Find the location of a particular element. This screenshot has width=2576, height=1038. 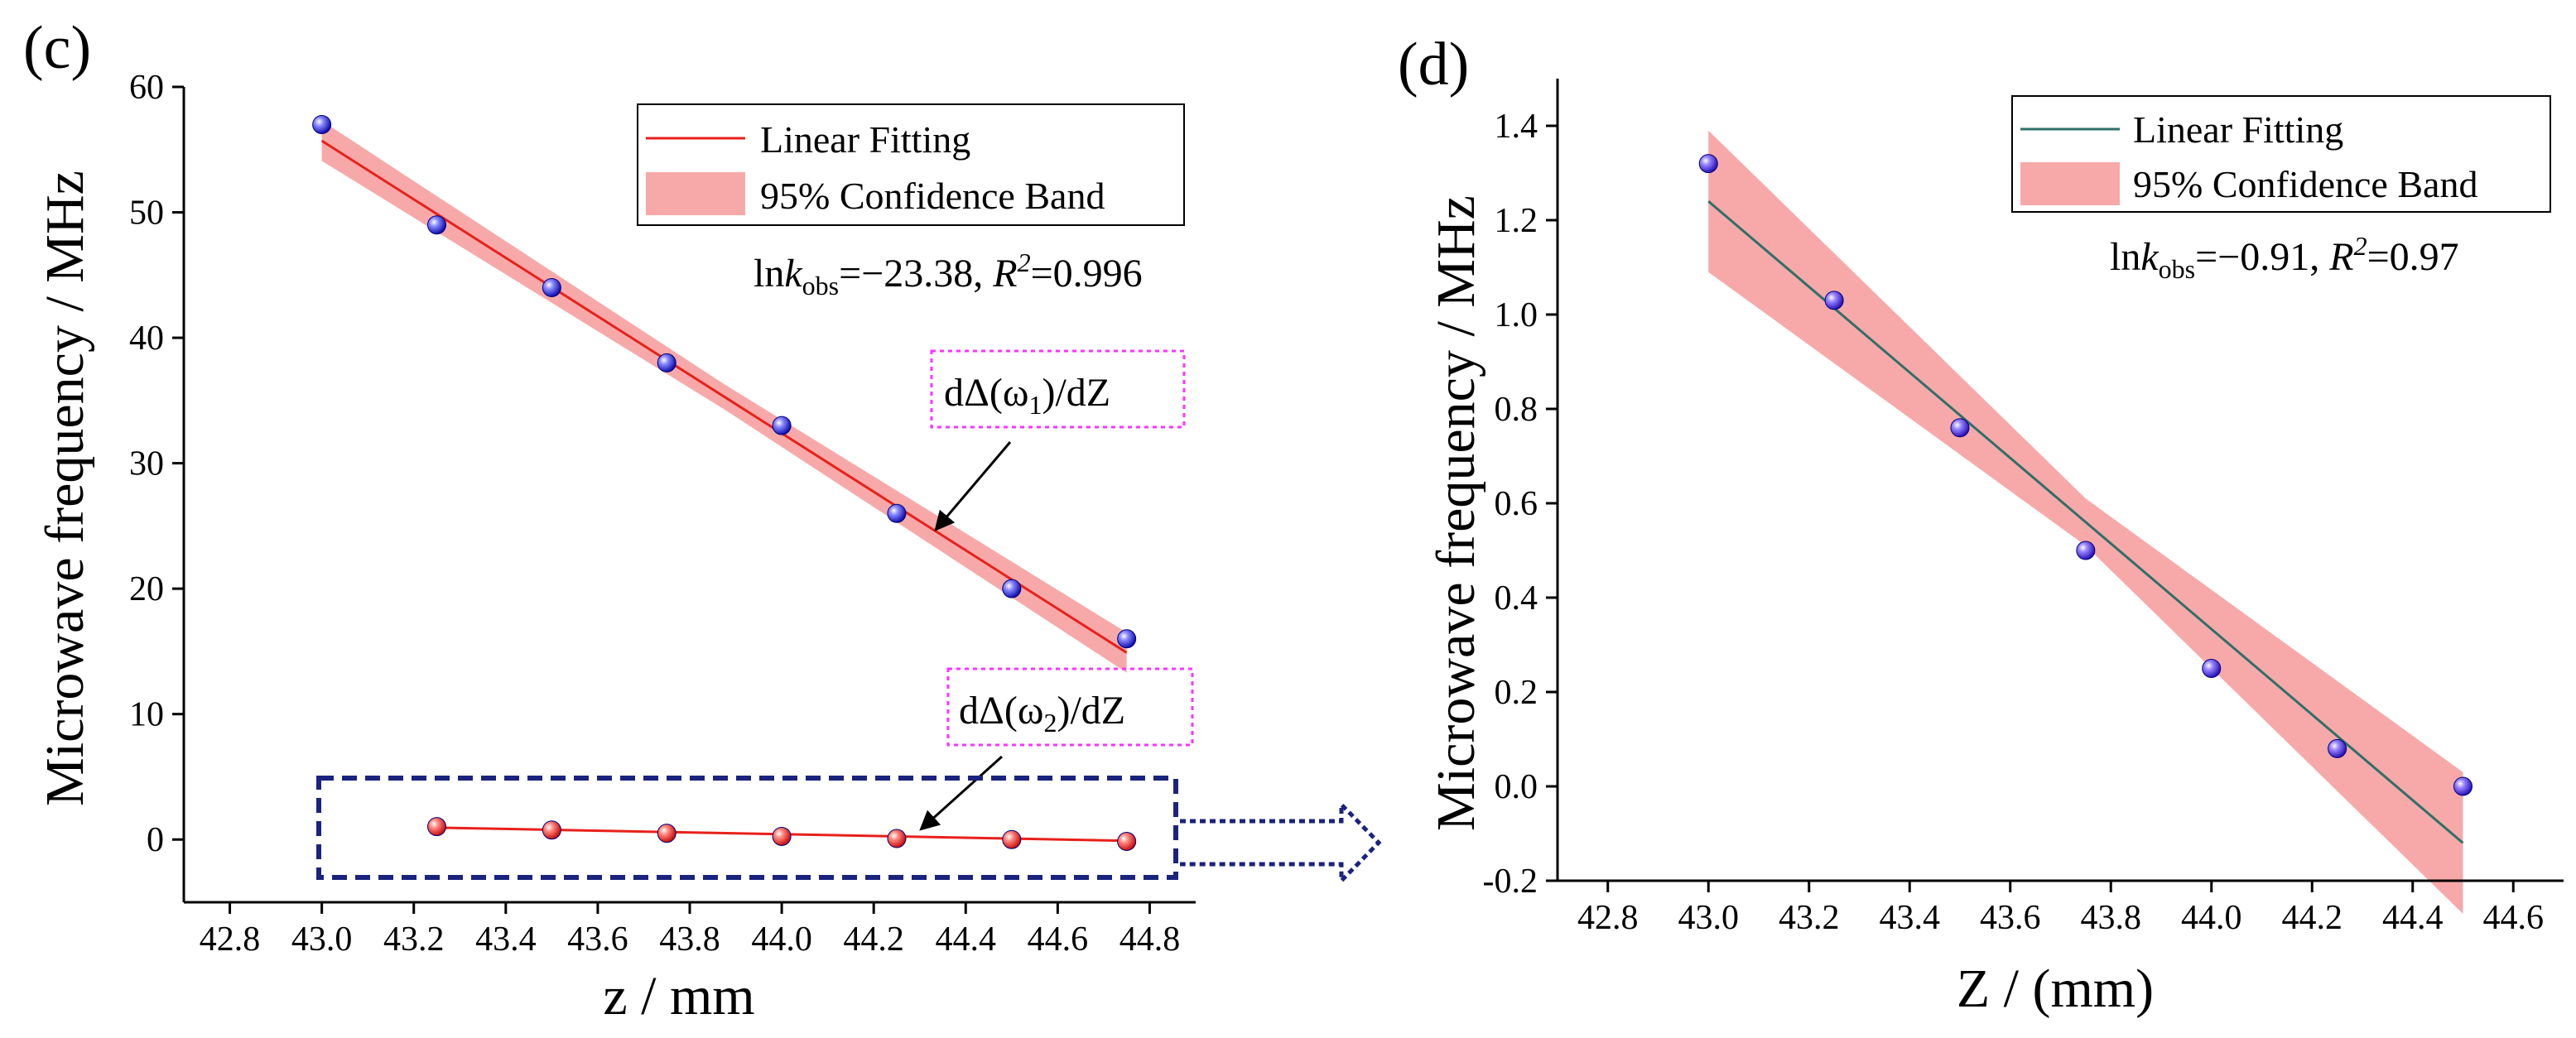

y-tick-label: 10 is located at coordinates (146, 715).